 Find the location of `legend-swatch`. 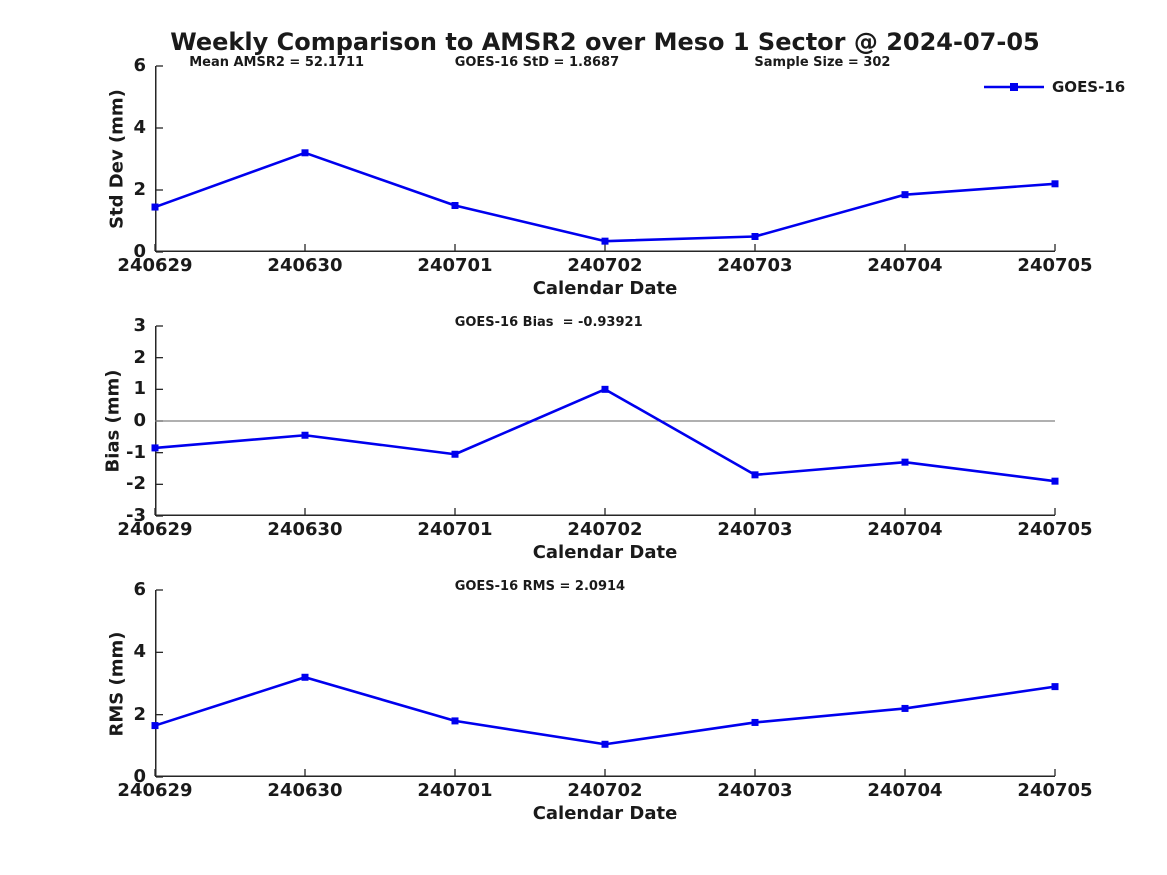

legend-swatch is located at coordinates (1014, 87).